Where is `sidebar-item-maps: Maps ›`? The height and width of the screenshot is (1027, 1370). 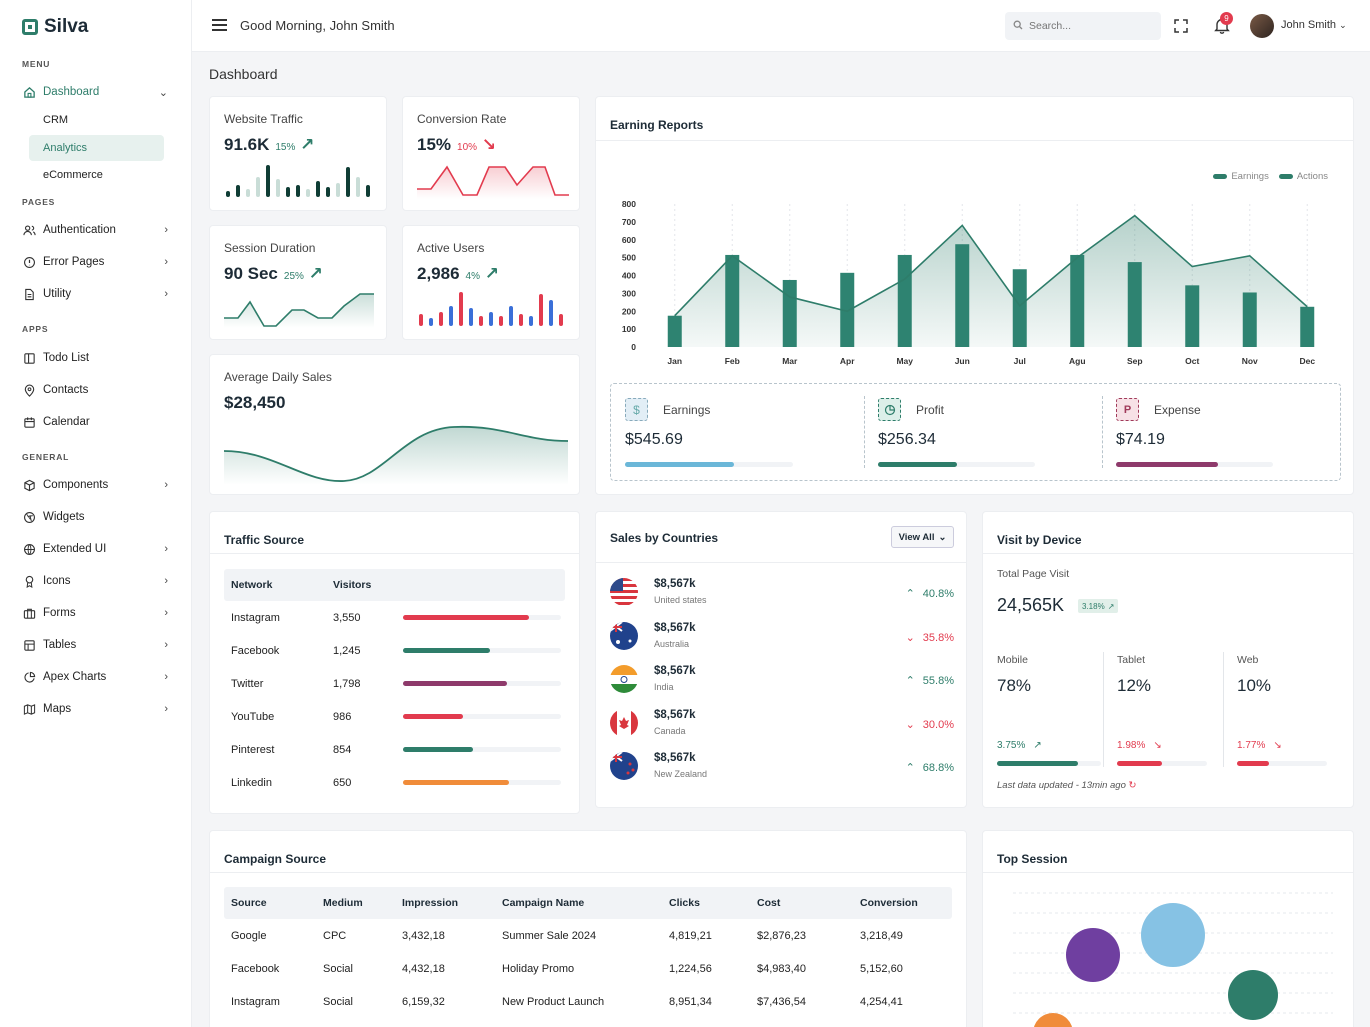 sidebar-item-maps: Maps › is located at coordinates (97, 709).